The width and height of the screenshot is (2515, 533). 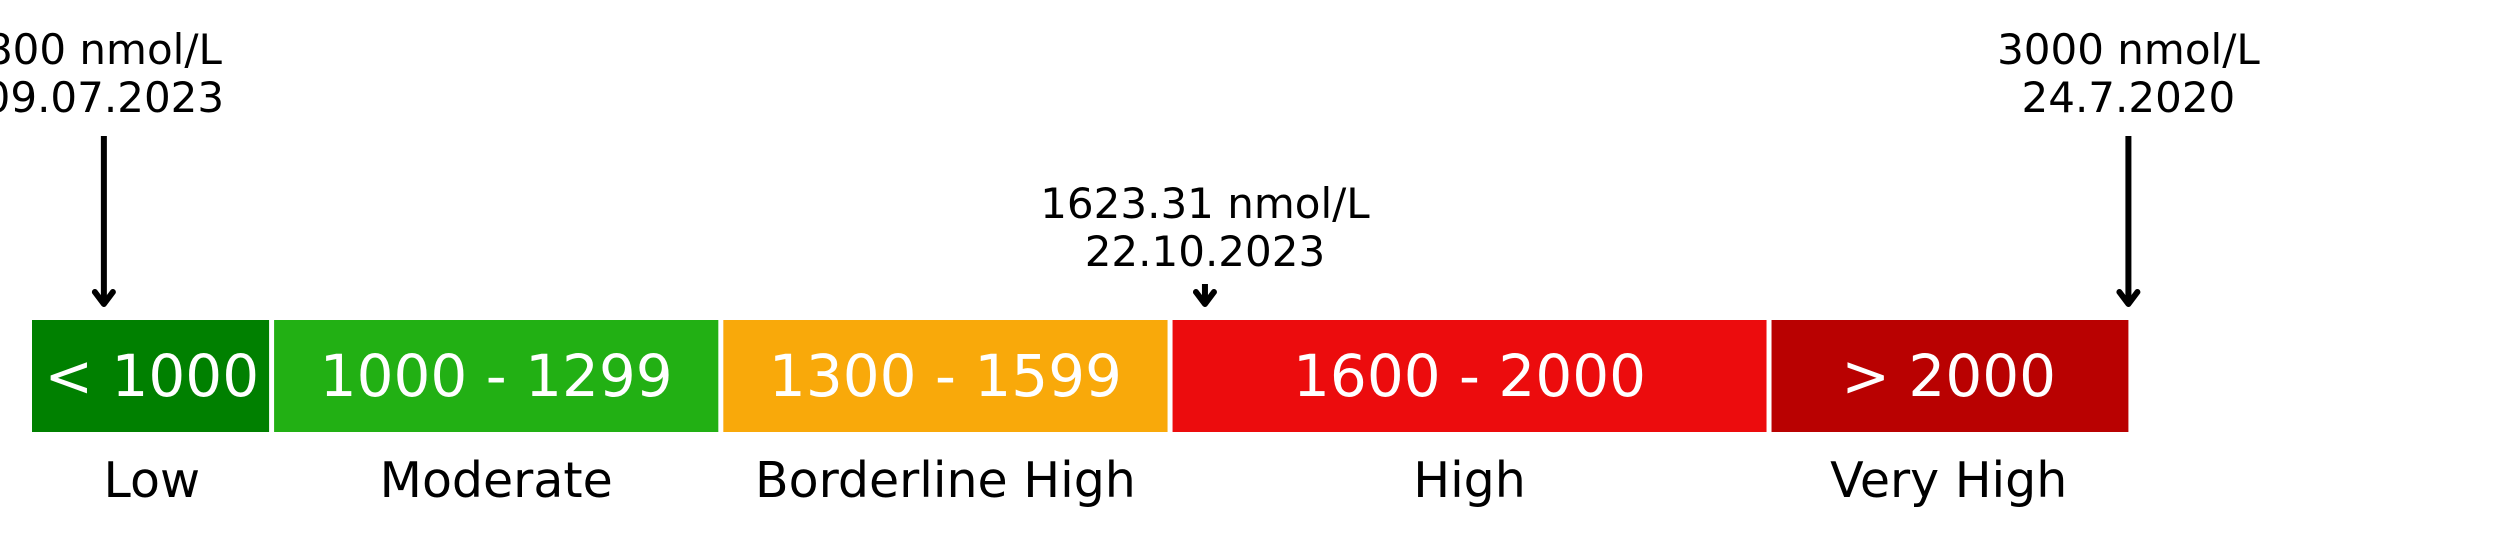 What do you see at coordinates (496, 480) in the screenshot?
I see `segment-category-label: Moderate` at bounding box center [496, 480].